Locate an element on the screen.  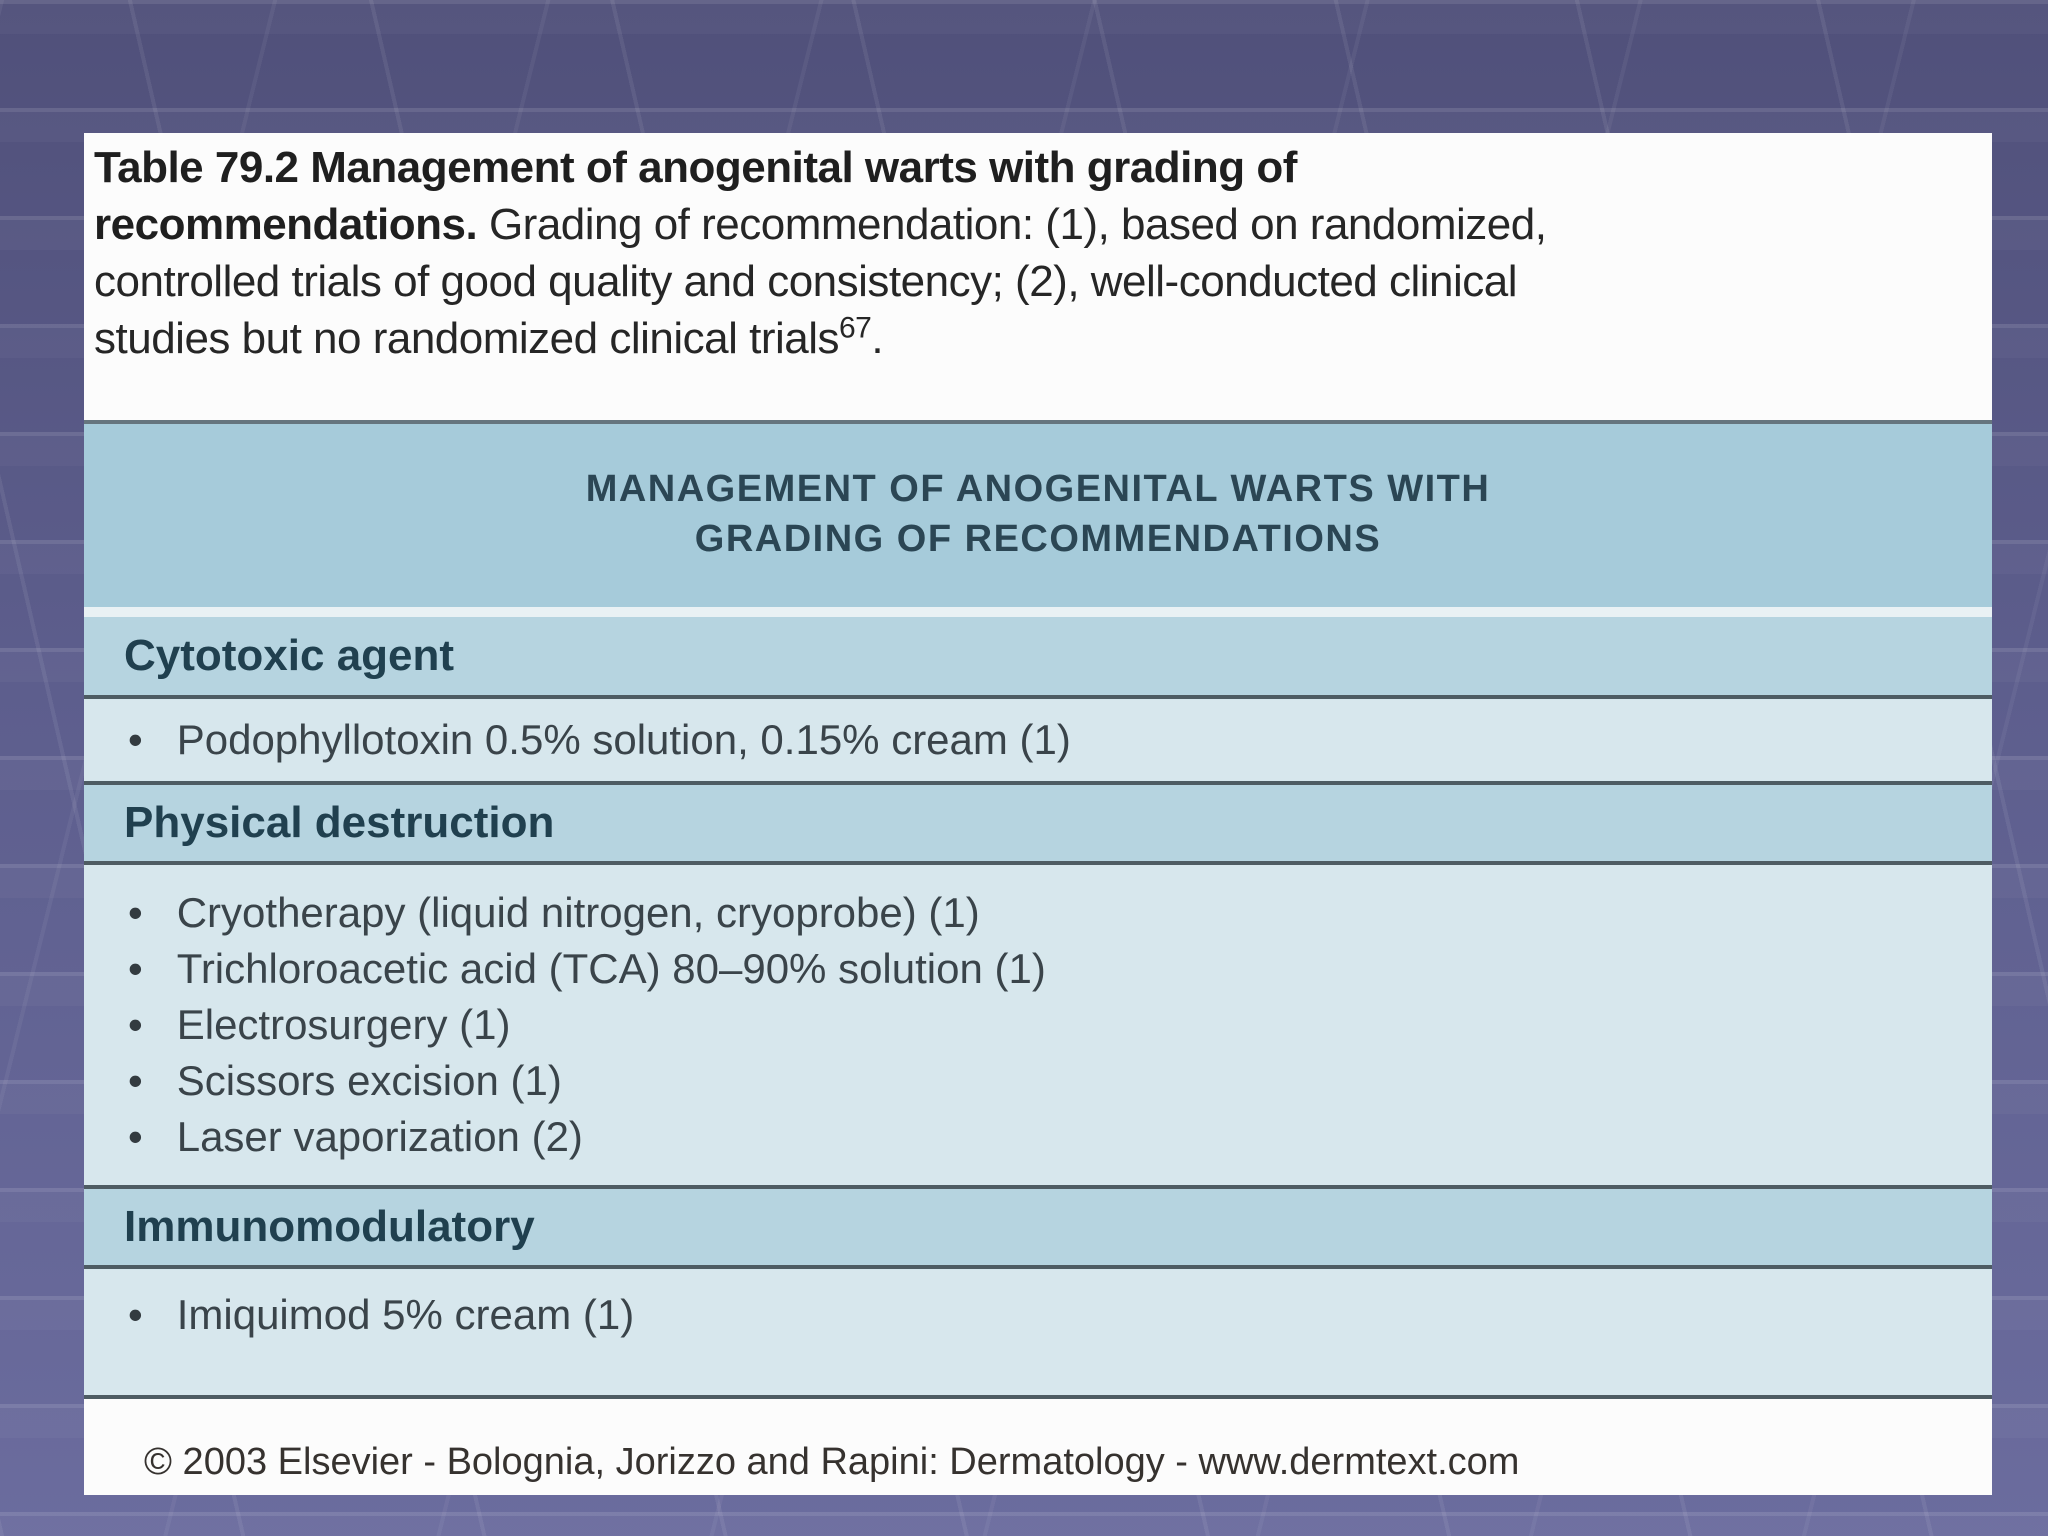
table-row: • Laser vaporization (2) is located at coordinates (1038, 1137).